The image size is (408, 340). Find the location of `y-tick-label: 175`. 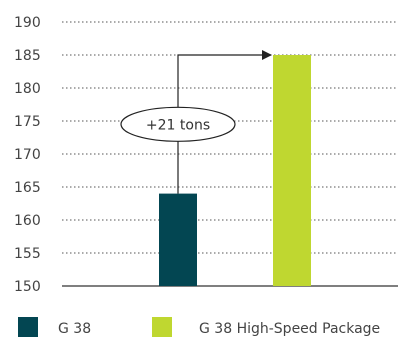

y-tick-label: 175 is located at coordinates (27, 122).